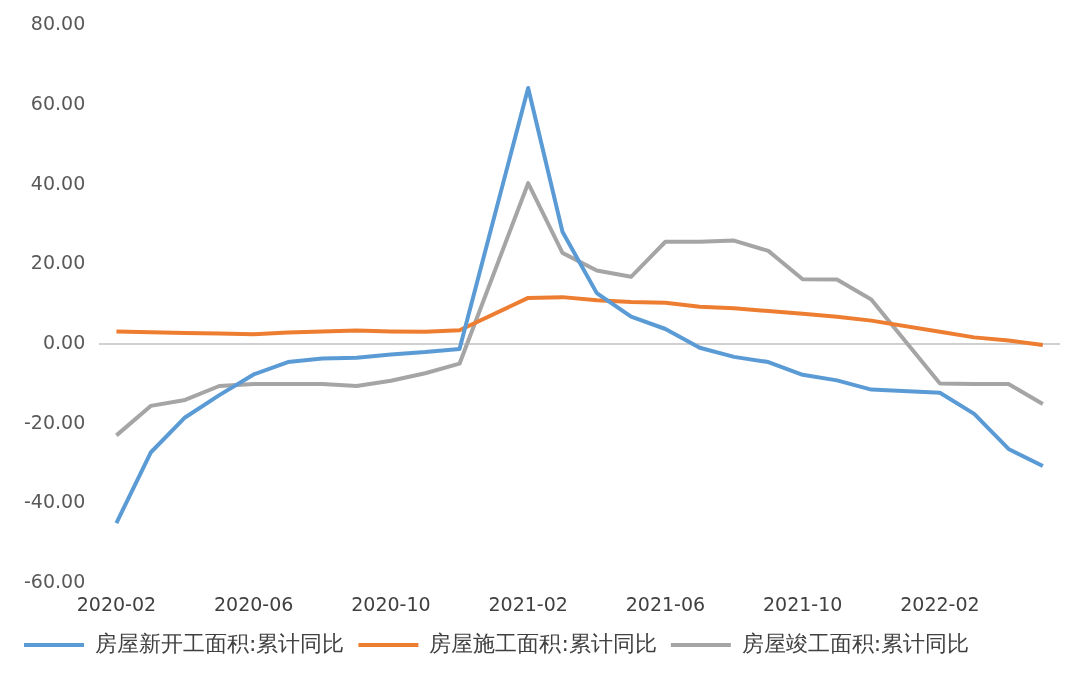 The height and width of the screenshot is (676, 1080). I want to click on legend-label: 房屋新开工面积:累计同比, so click(220, 643).